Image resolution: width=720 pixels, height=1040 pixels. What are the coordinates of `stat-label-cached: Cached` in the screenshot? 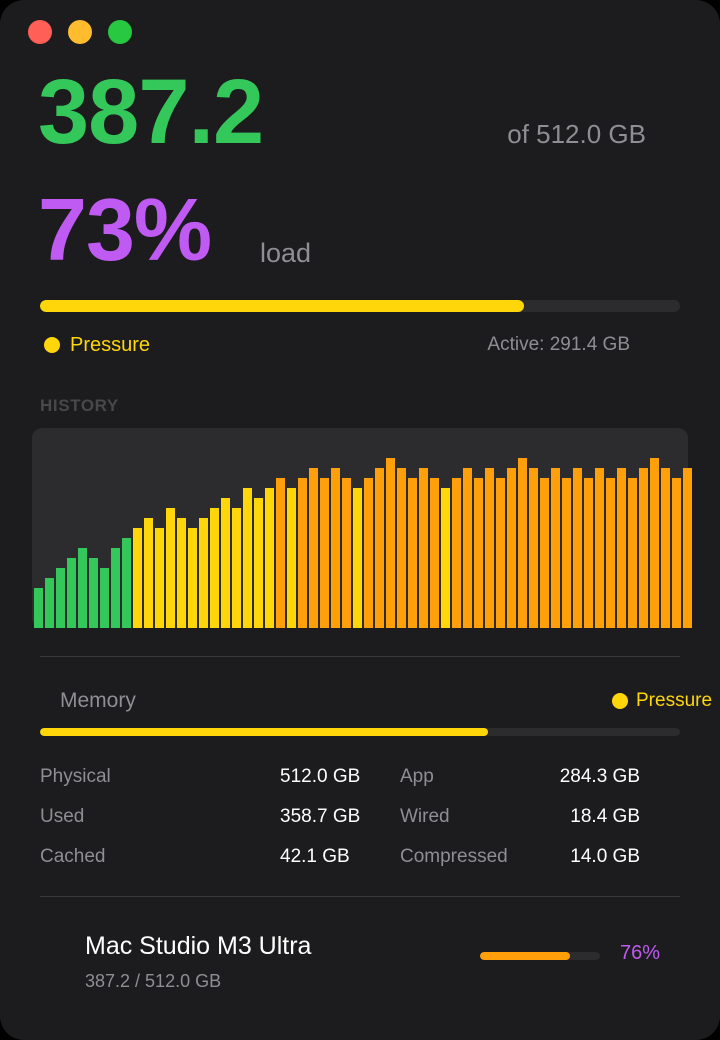 It's located at (73, 856).